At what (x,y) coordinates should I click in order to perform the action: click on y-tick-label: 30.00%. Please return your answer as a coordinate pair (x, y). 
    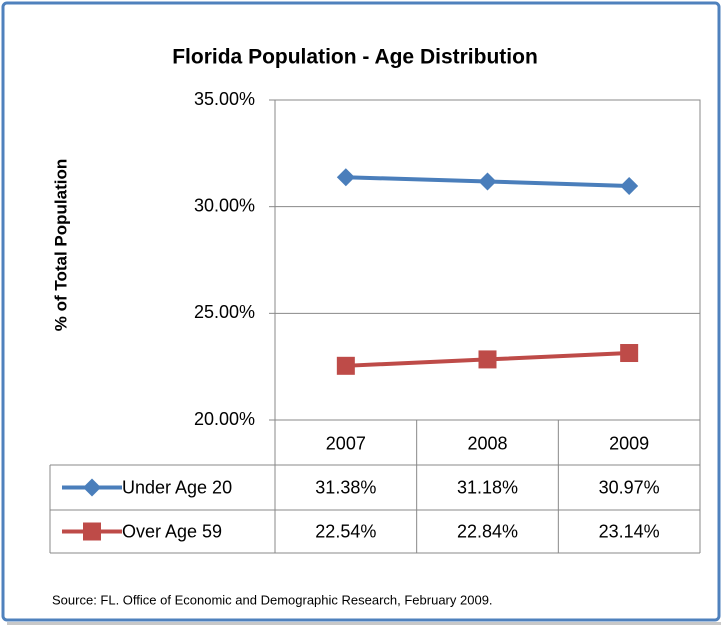
    Looking at the image, I should click on (224, 205).